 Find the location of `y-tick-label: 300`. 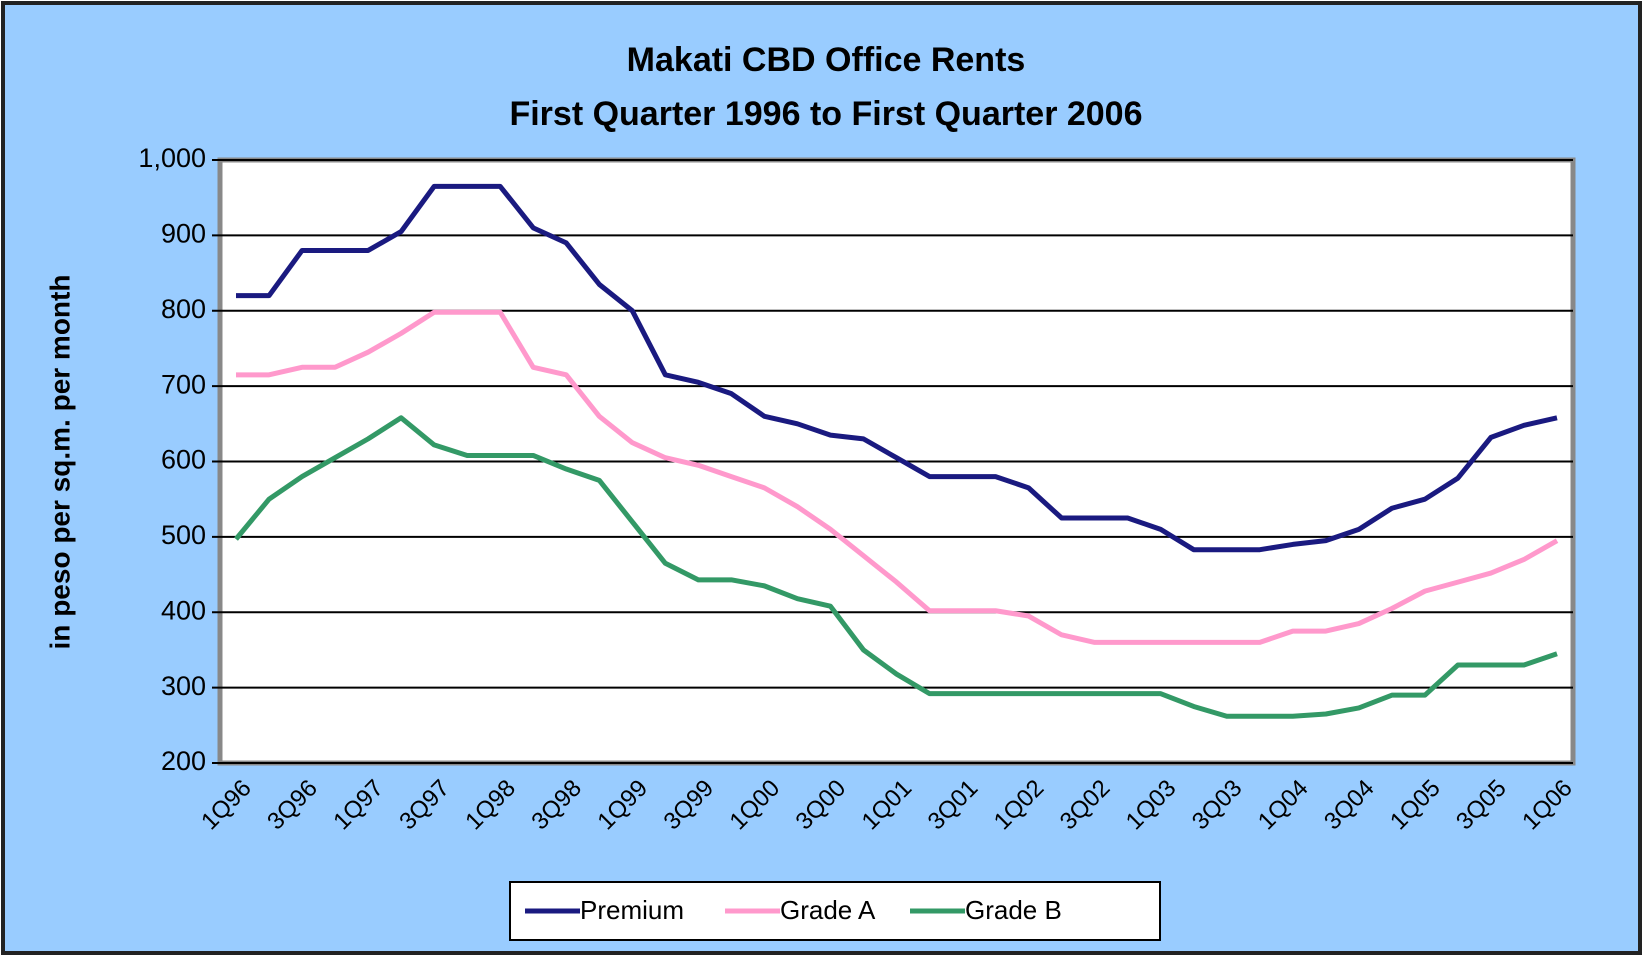

y-tick-label: 300 is located at coordinates (183, 686).